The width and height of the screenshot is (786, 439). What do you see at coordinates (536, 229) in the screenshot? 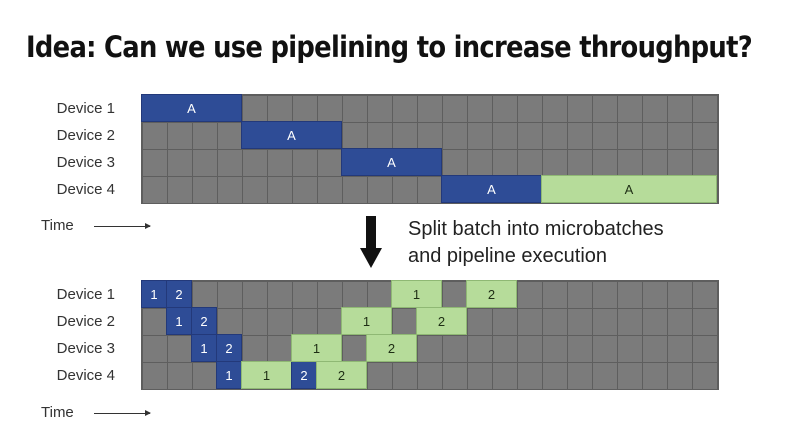
I see `split-caption-line1: Split batch into microbatches` at bounding box center [536, 229].